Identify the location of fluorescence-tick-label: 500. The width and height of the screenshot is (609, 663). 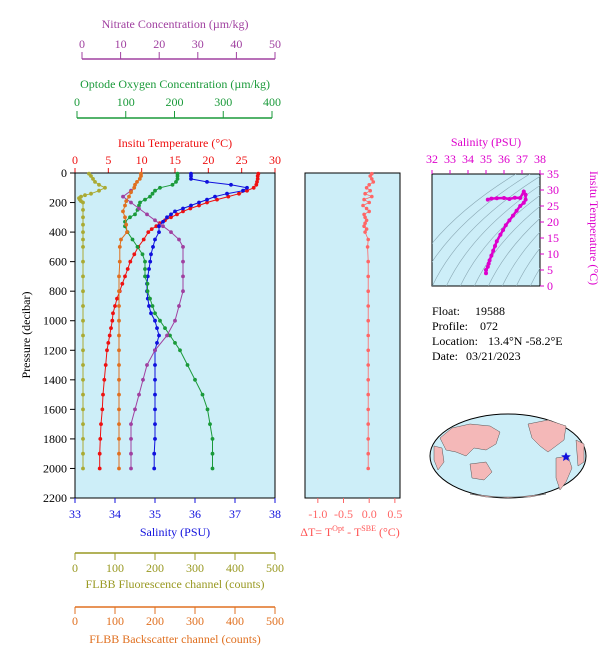
(275, 568).